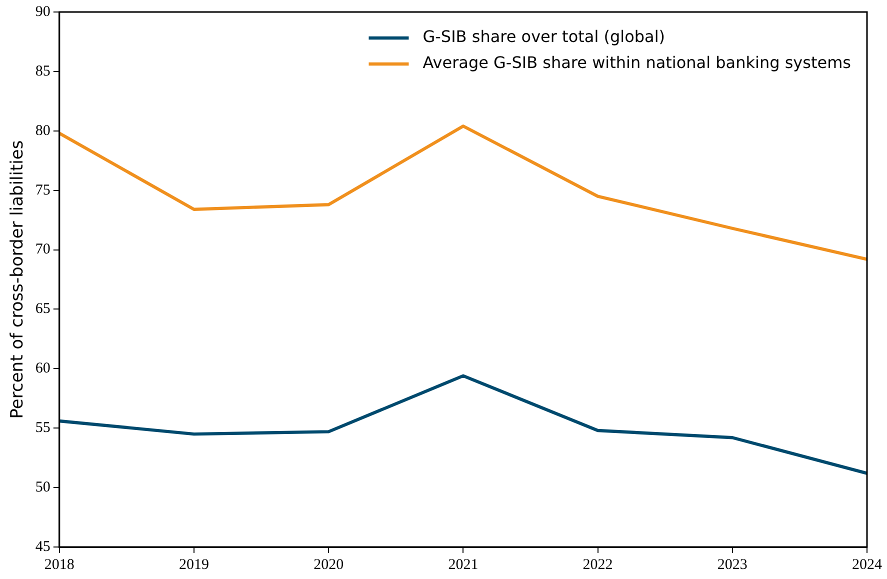 This screenshot has height=579, width=887. I want to click on y-tick-label: 65, so click(42, 309).